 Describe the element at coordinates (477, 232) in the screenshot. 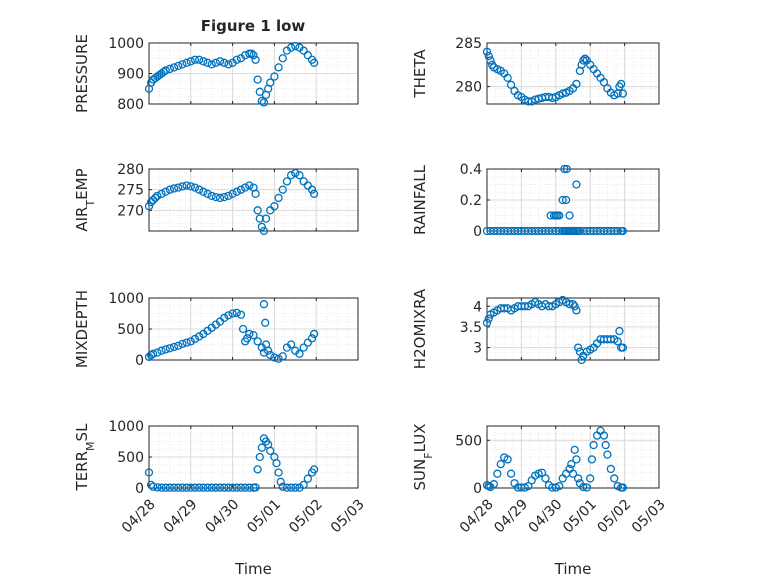

I see `y-tick-label: 0` at that location.